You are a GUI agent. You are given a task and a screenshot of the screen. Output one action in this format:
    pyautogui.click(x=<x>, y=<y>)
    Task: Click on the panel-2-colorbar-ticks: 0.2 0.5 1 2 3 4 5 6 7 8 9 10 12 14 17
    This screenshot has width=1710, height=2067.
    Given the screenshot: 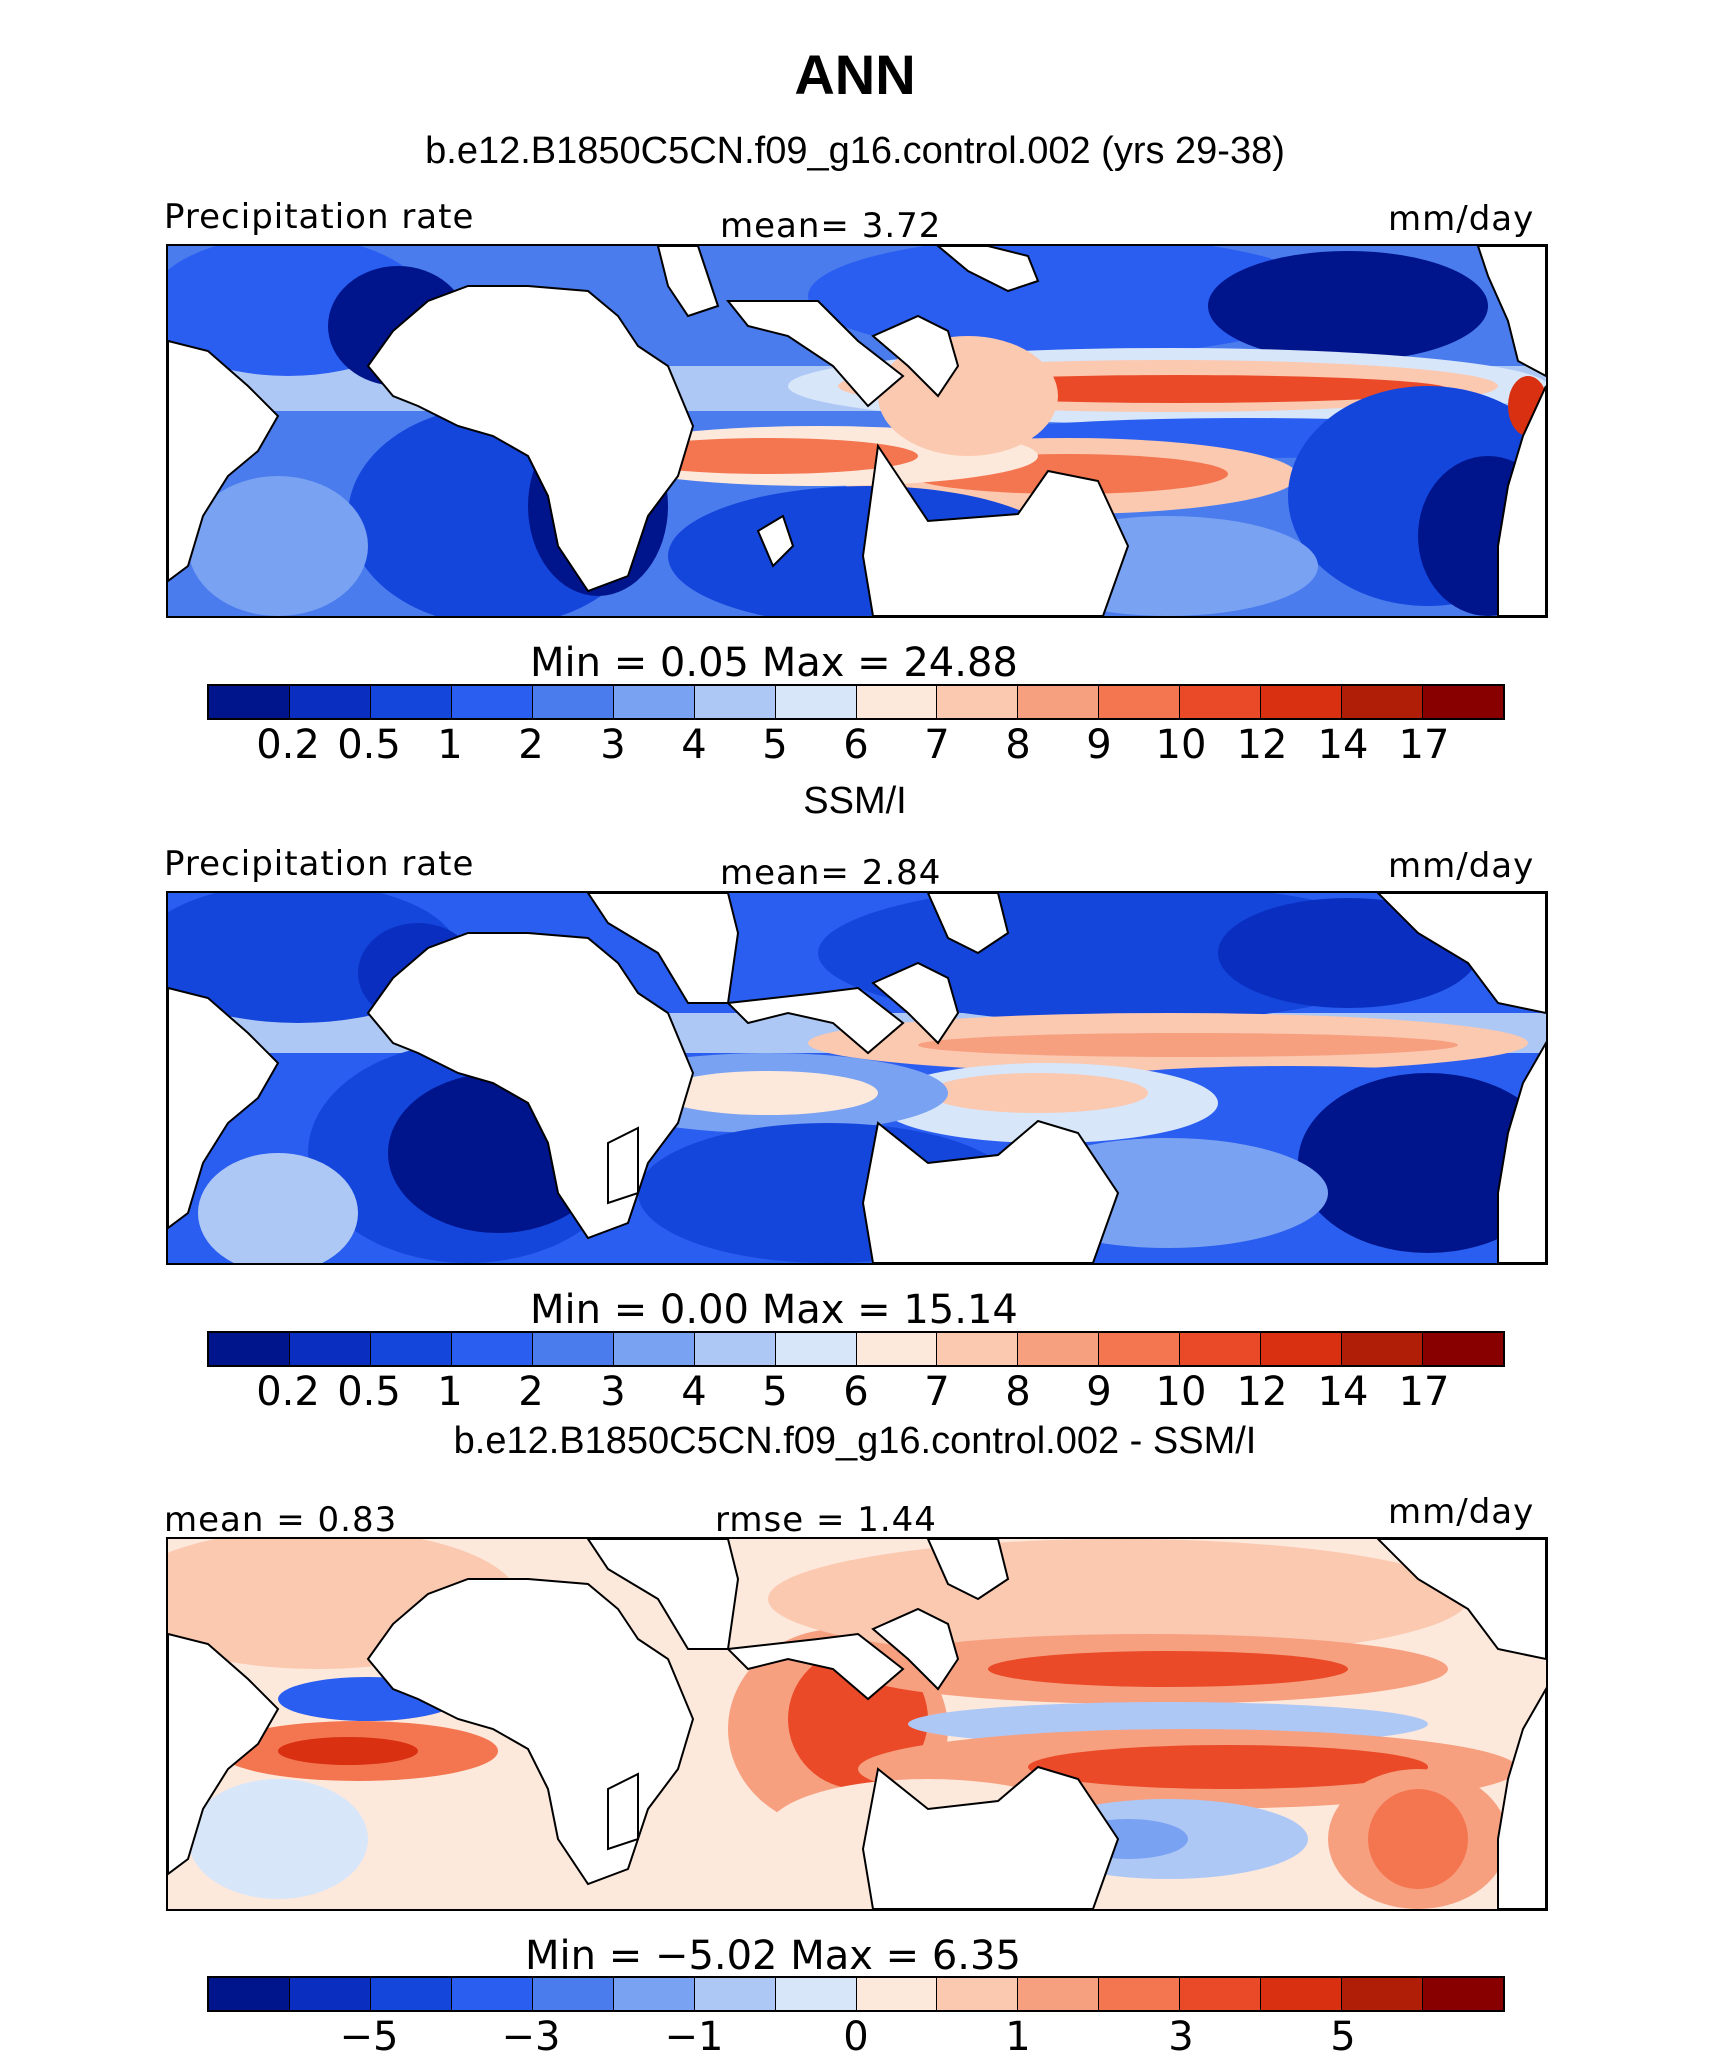 What is the action you would take?
    pyautogui.click(x=856, y=1394)
    